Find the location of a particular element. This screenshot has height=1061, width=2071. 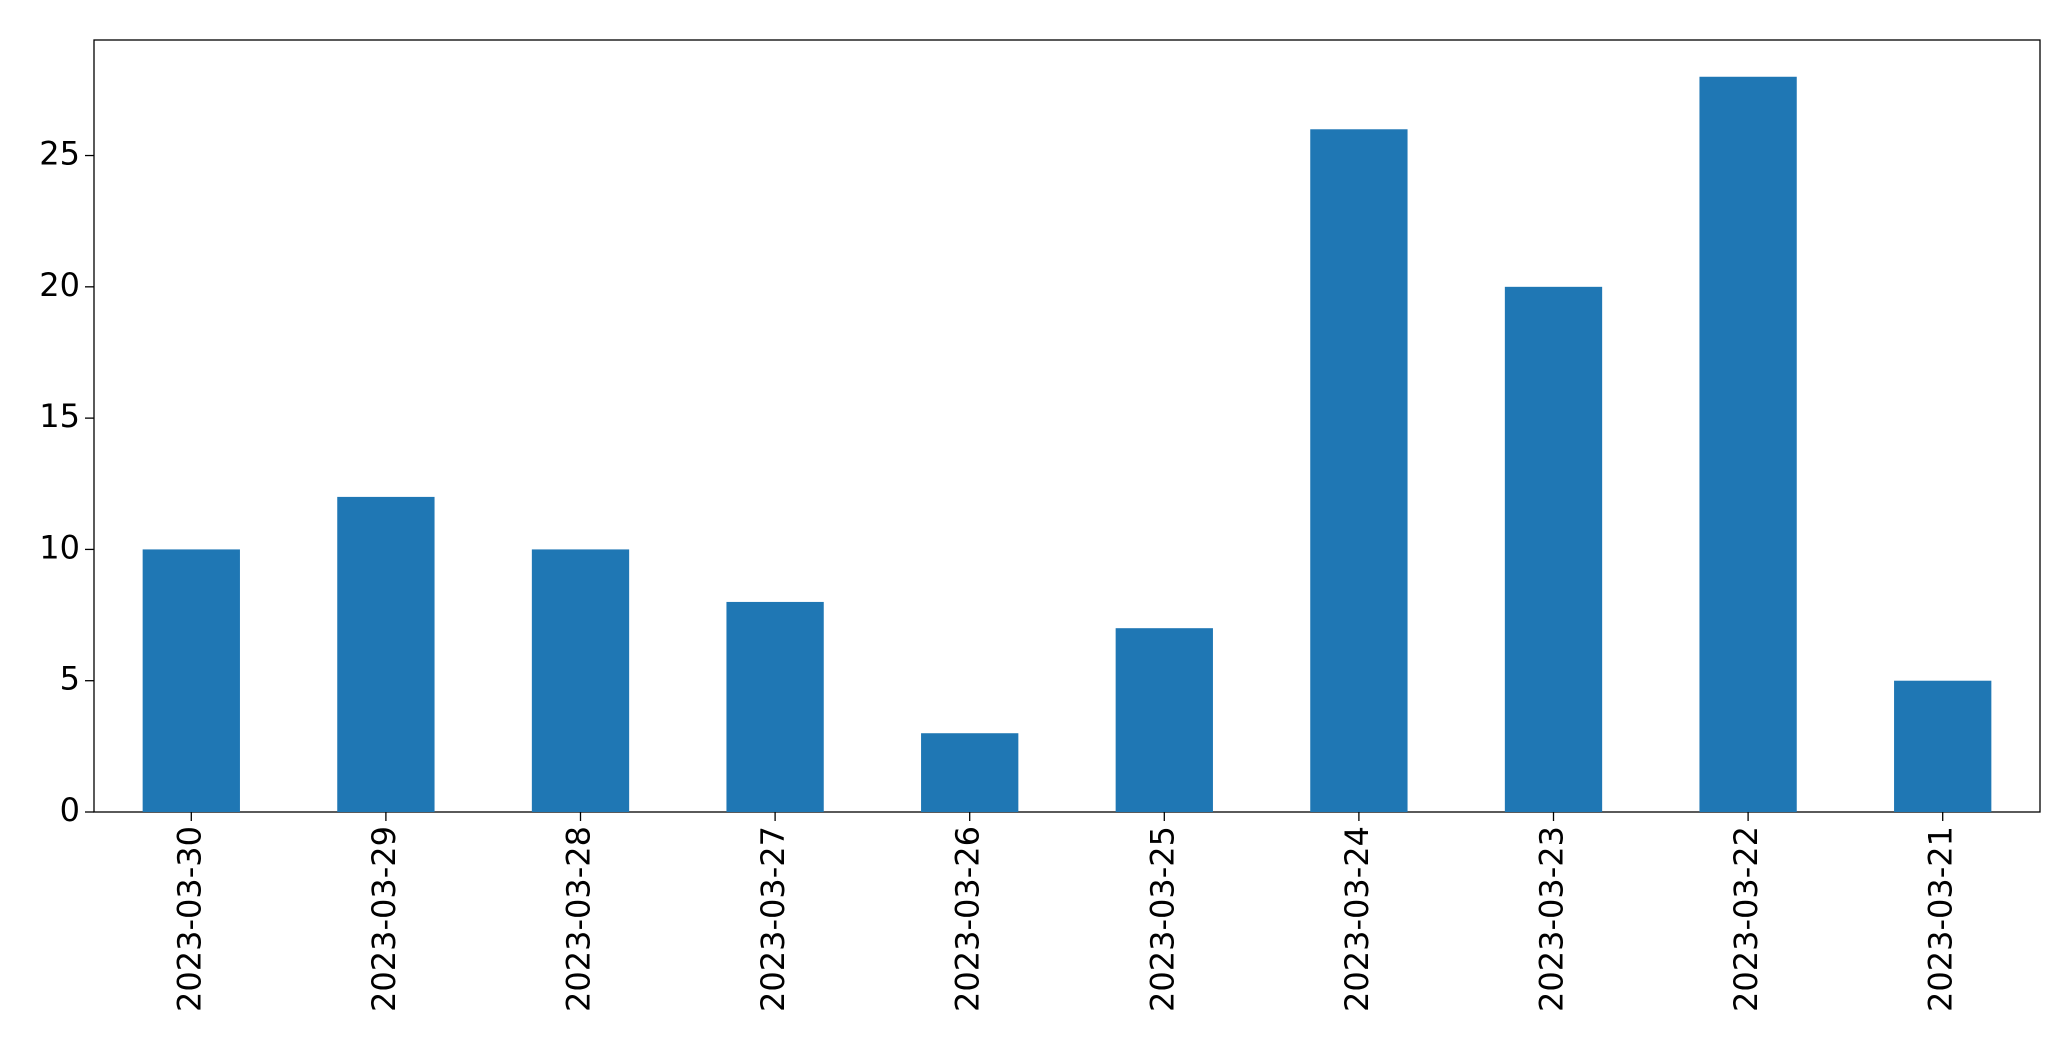

x-tick-label: 2023-03-30 is located at coordinates (189, 919).